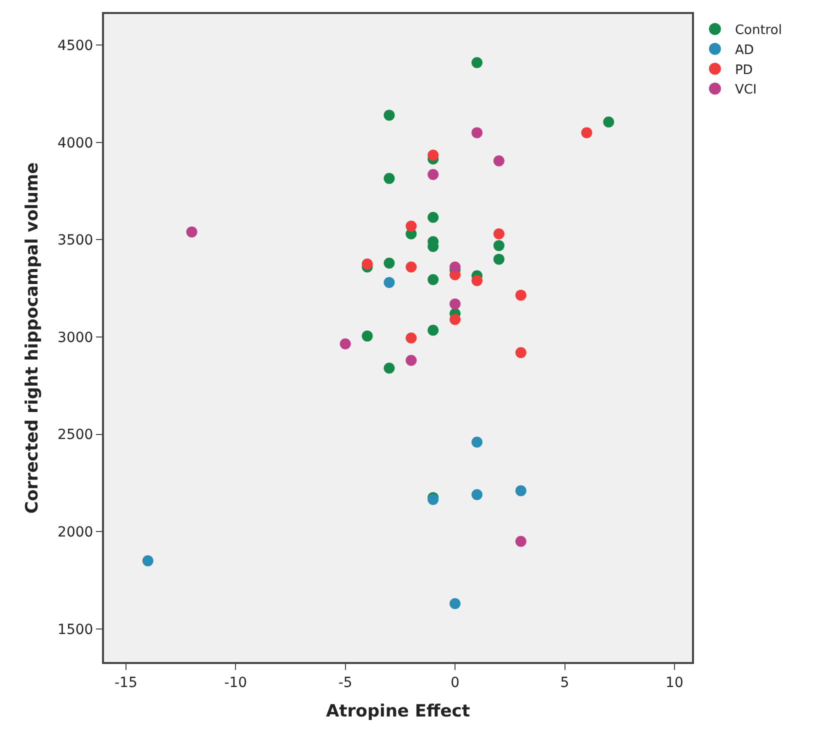 The width and height of the screenshot is (823, 736). What do you see at coordinates (345, 682) in the screenshot?
I see `x-tick-label: -5` at bounding box center [345, 682].